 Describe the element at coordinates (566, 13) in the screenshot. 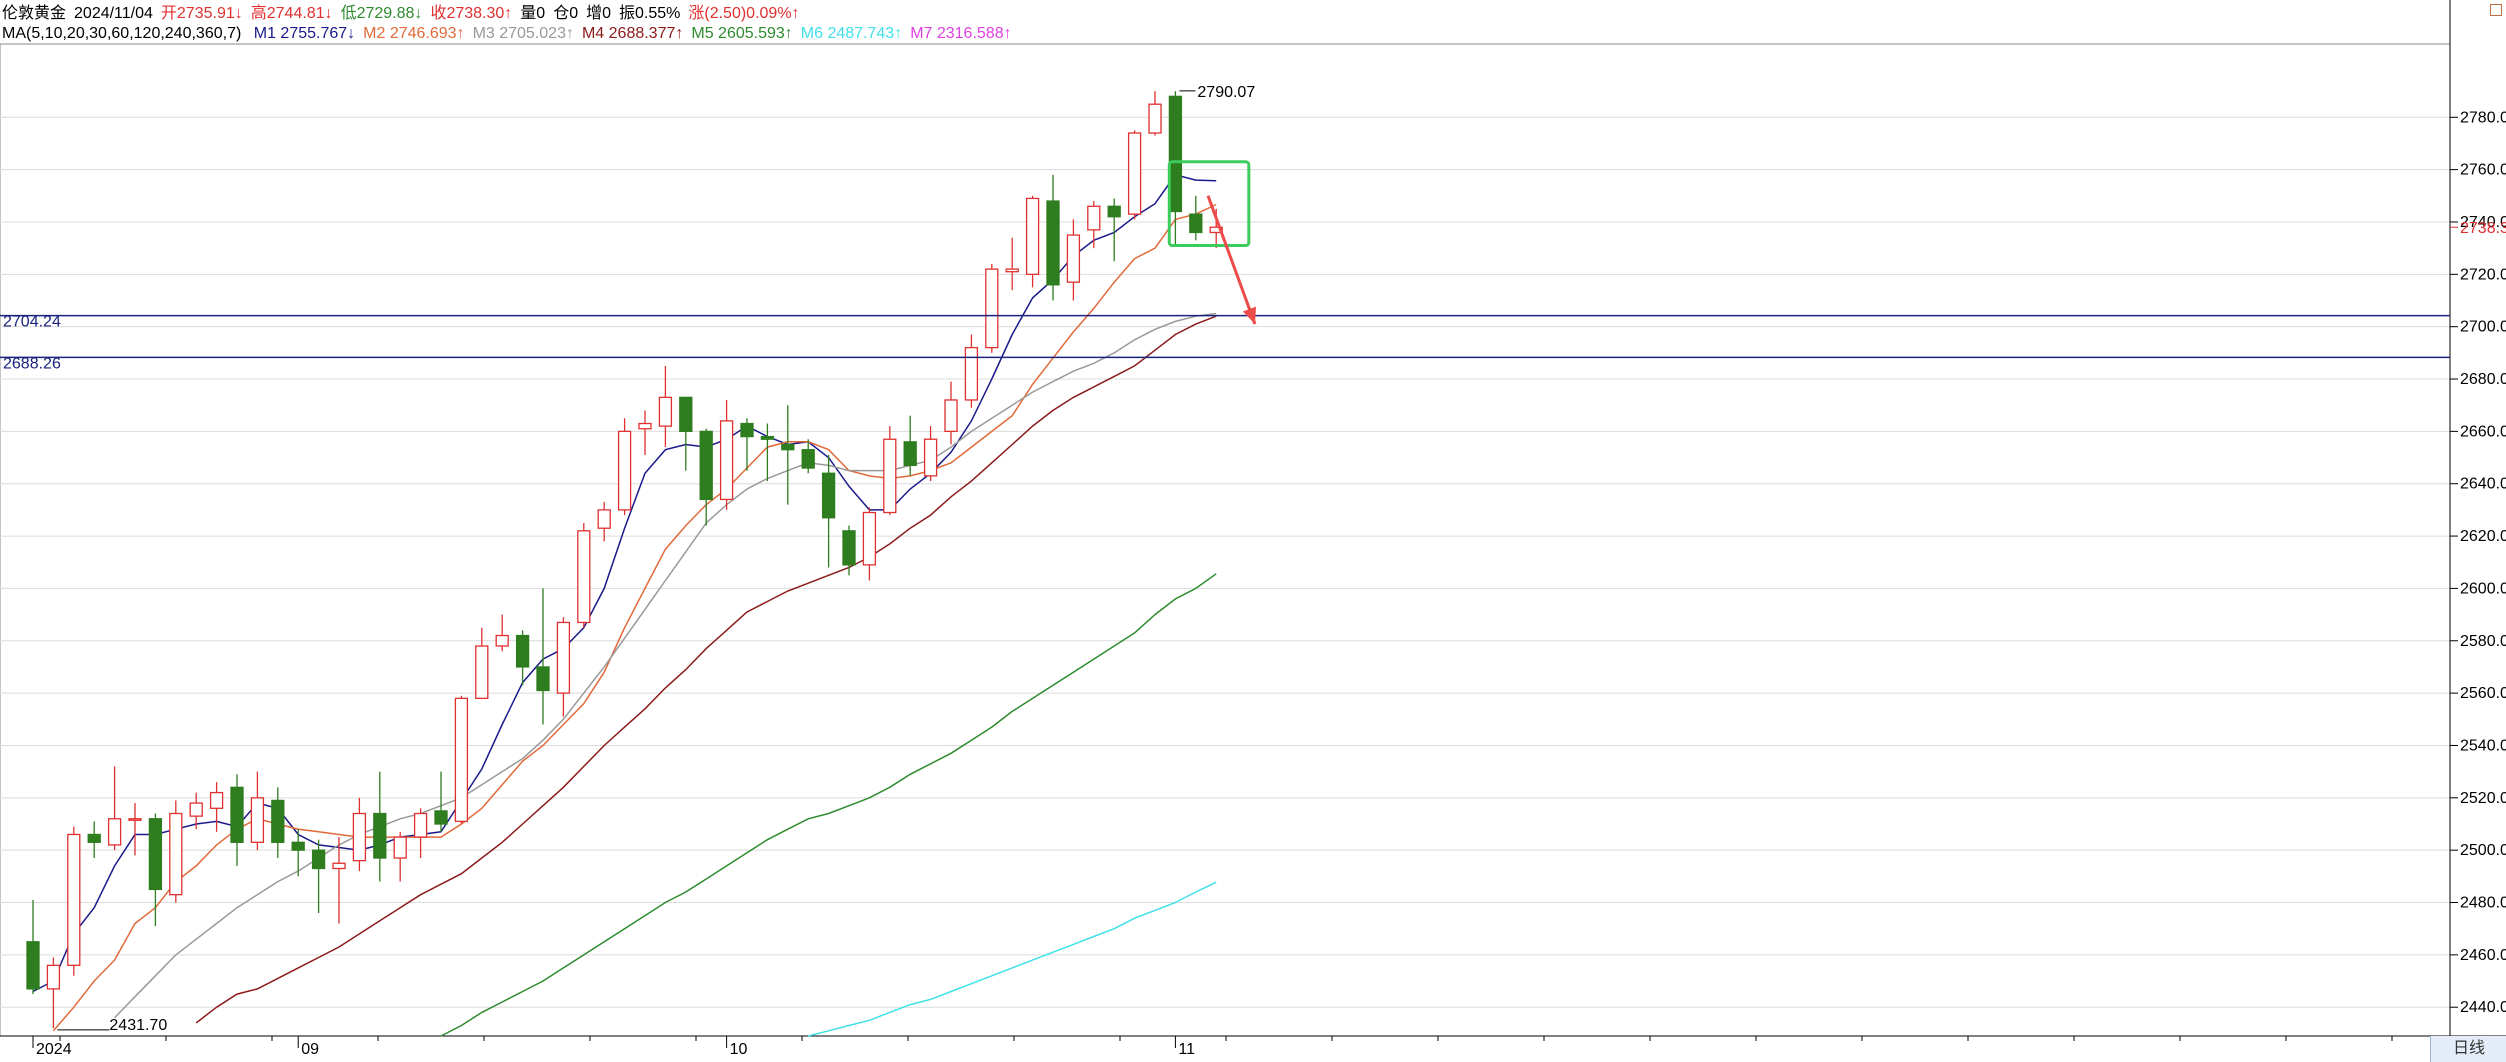

I see `header-position: 仓0` at that location.